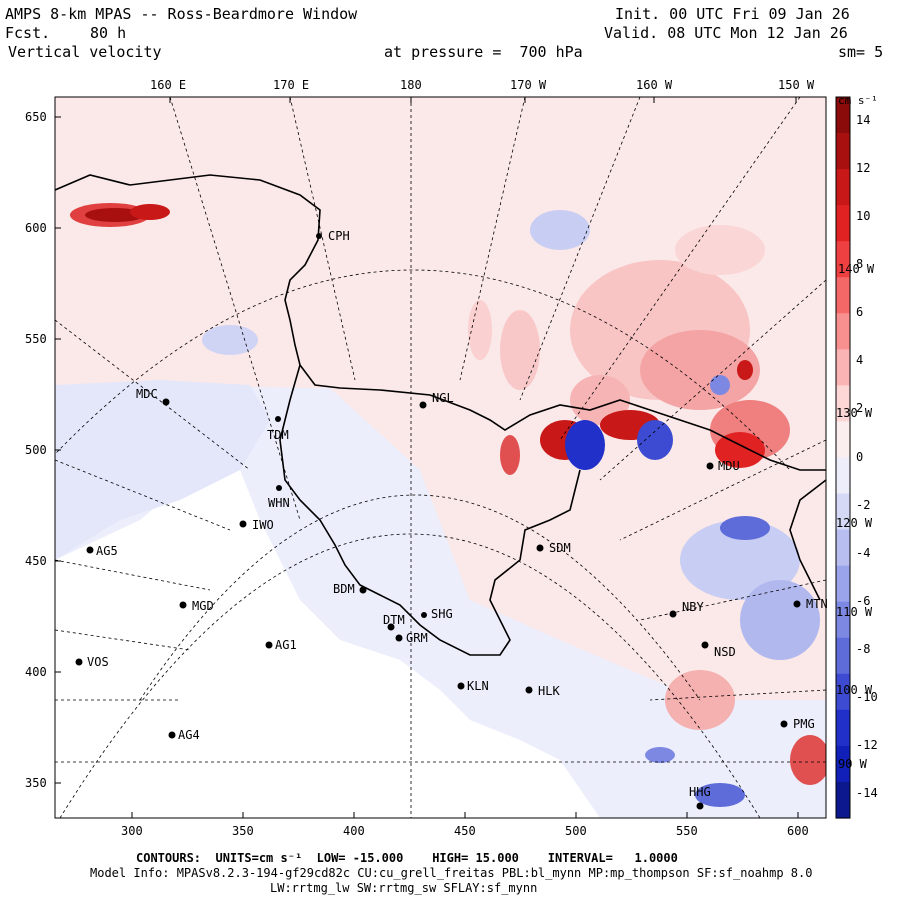 Image resolution: width=900 pixels, height=900 pixels. What do you see at coordinates (673, 614) in the screenshot?
I see `station-dot-nby` at bounding box center [673, 614].